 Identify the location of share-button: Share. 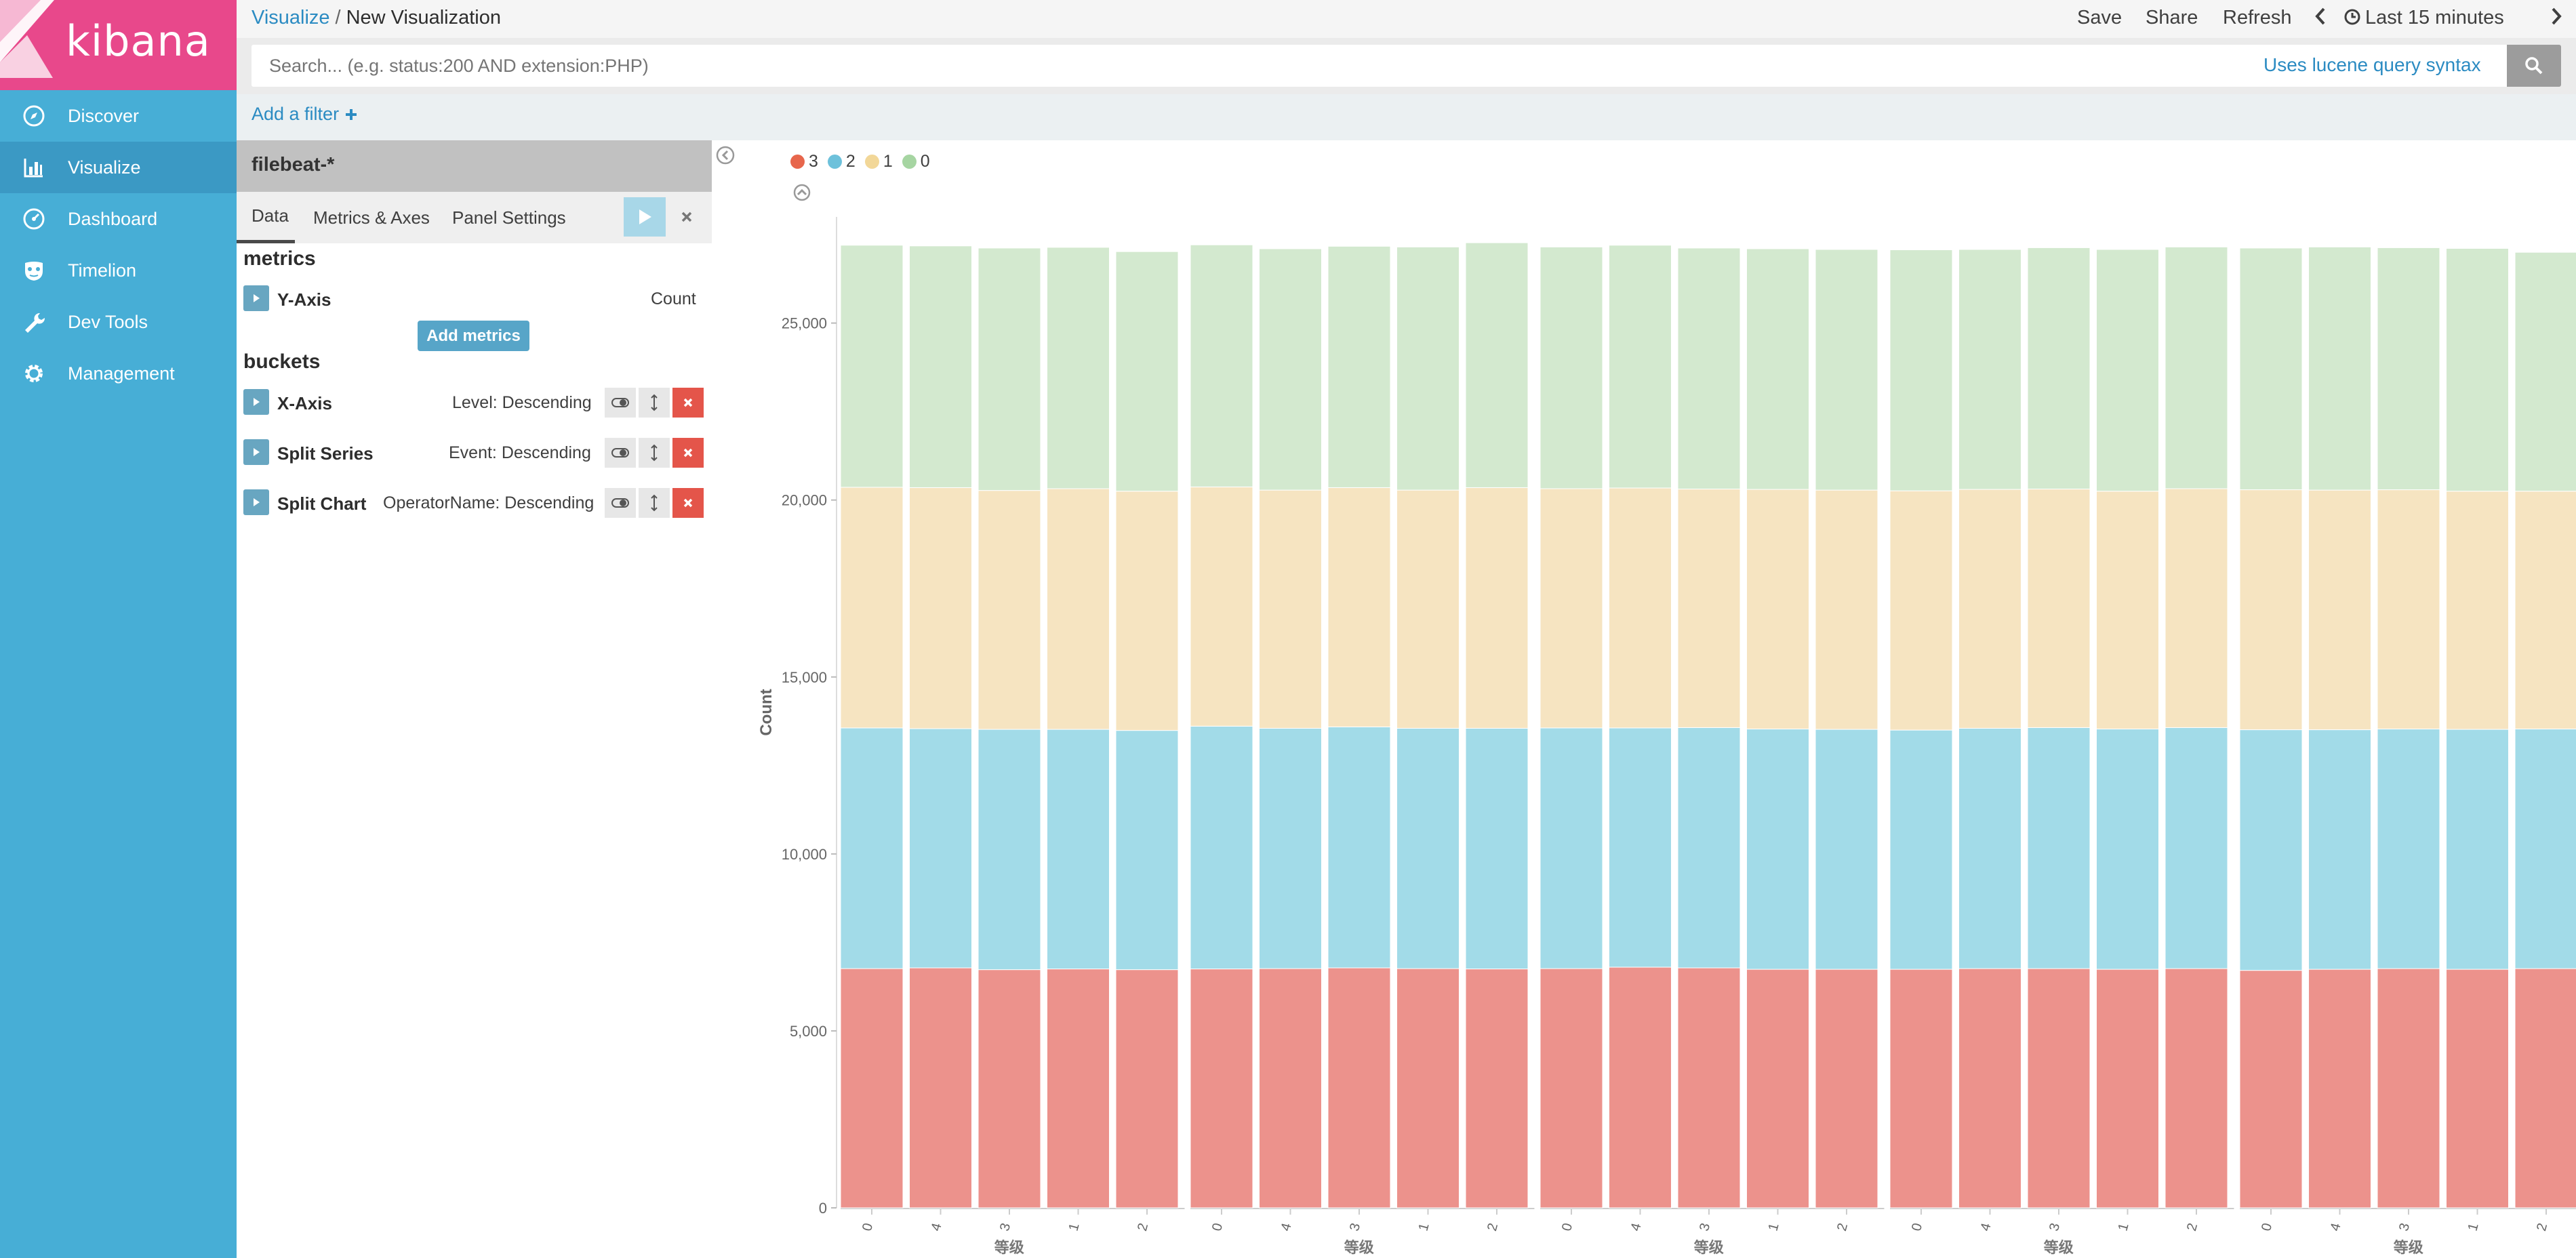
(2172, 17).